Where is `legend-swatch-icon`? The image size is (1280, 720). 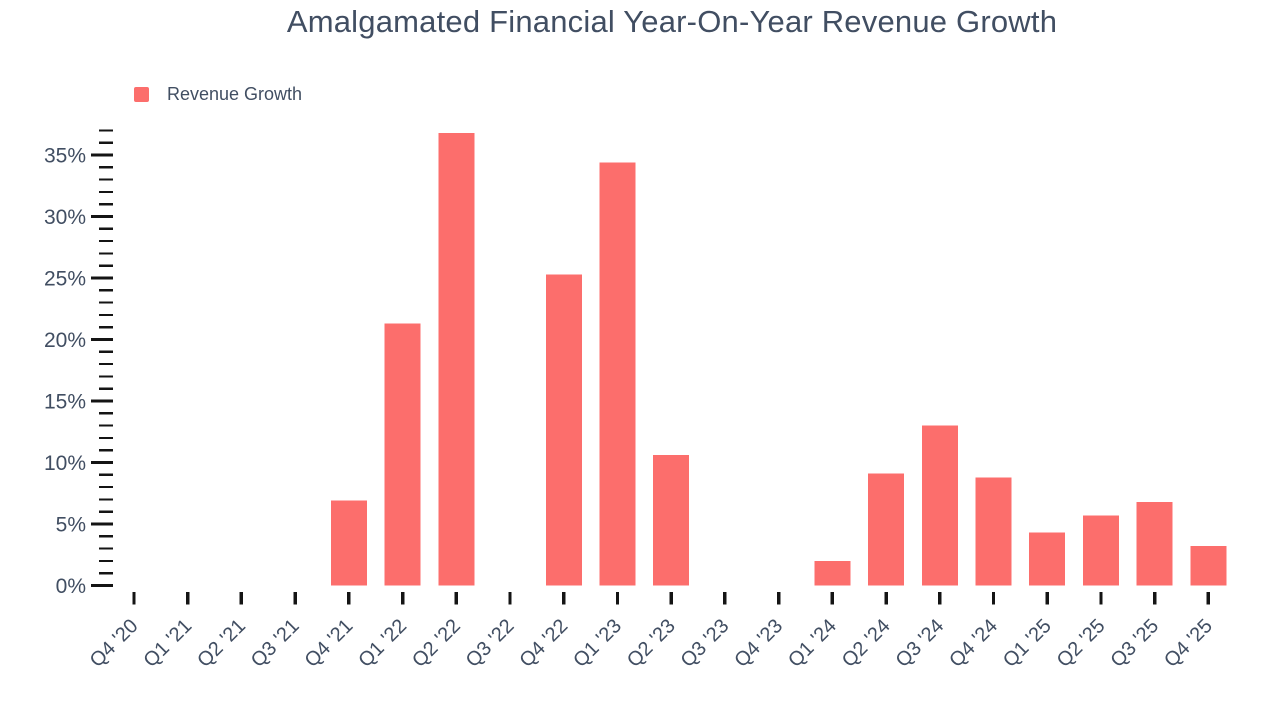 legend-swatch-icon is located at coordinates (141, 94).